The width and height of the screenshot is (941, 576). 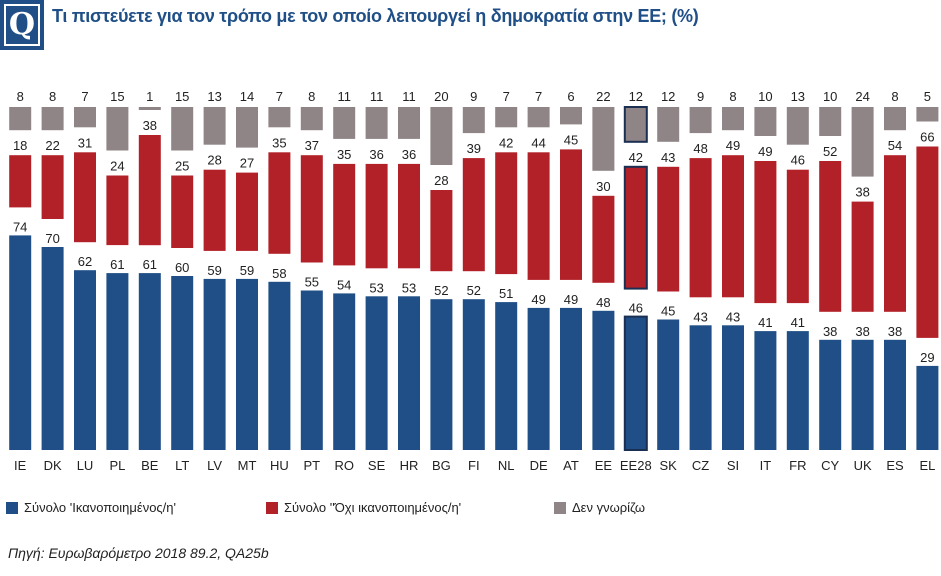 What do you see at coordinates (765, 121) in the screenshot?
I see `bar-dont-know-it` at bounding box center [765, 121].